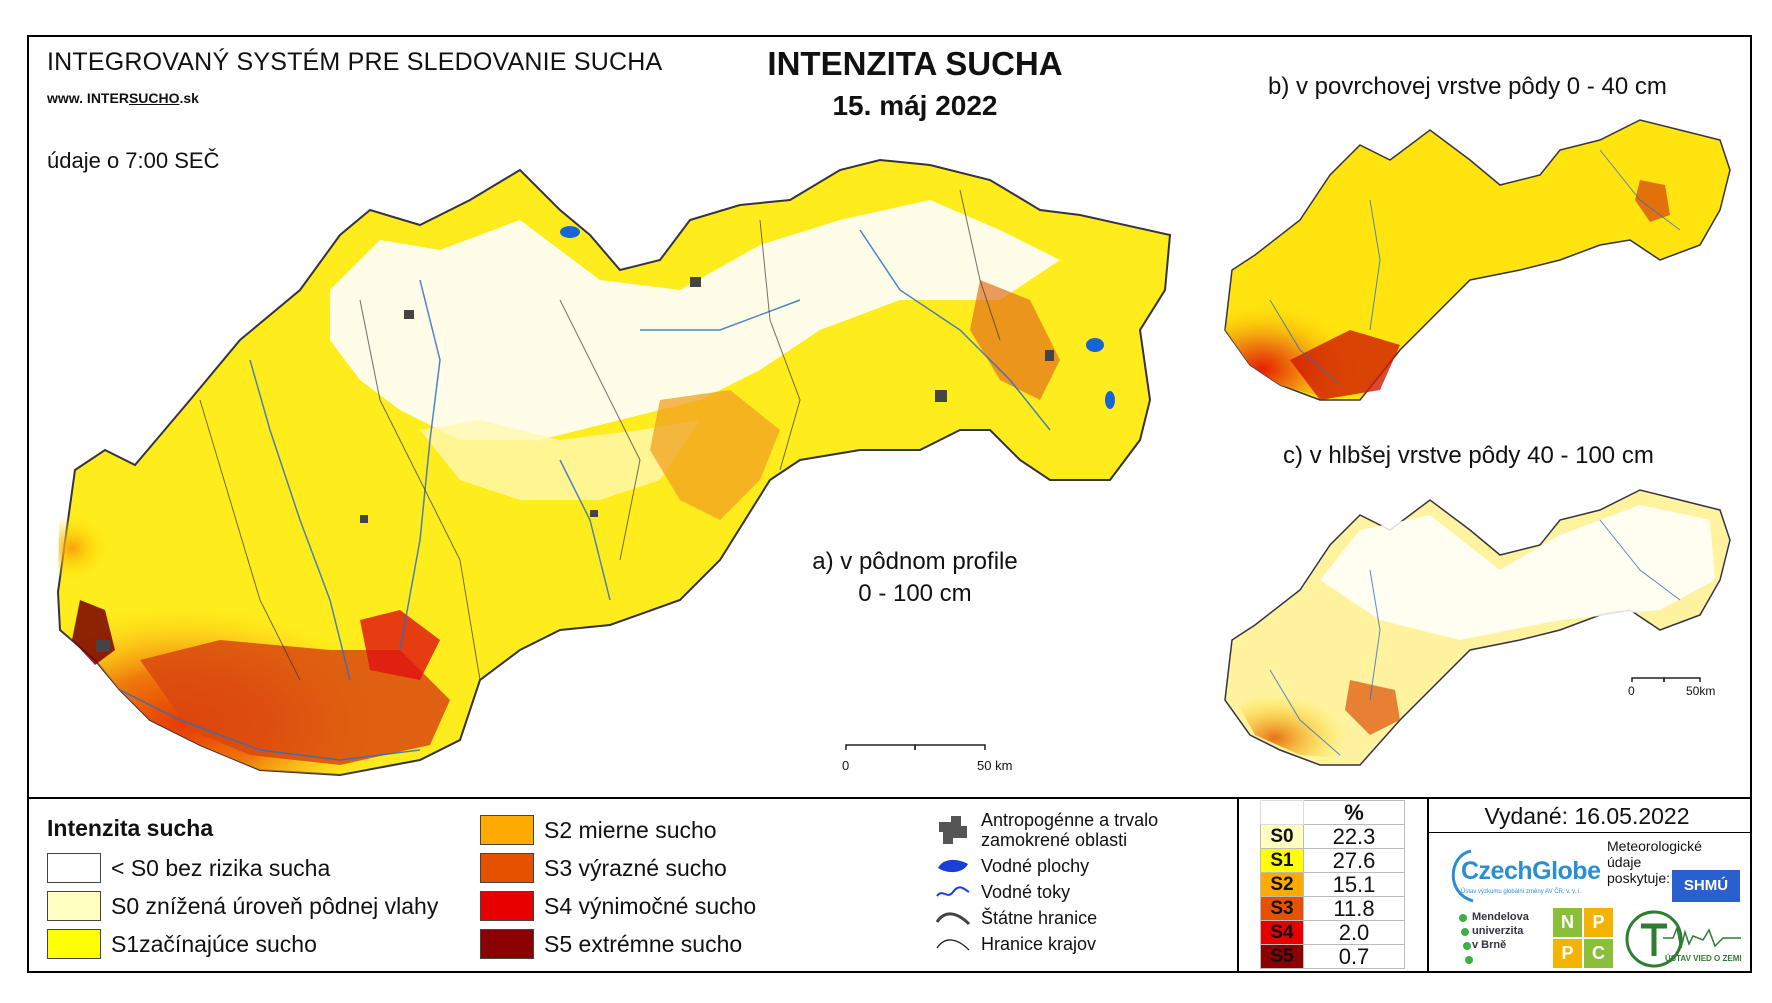  Describe the element at coordinates (643, 943) in the screenshot. I see `legend-label: S5 extrémne sucho` at that location.